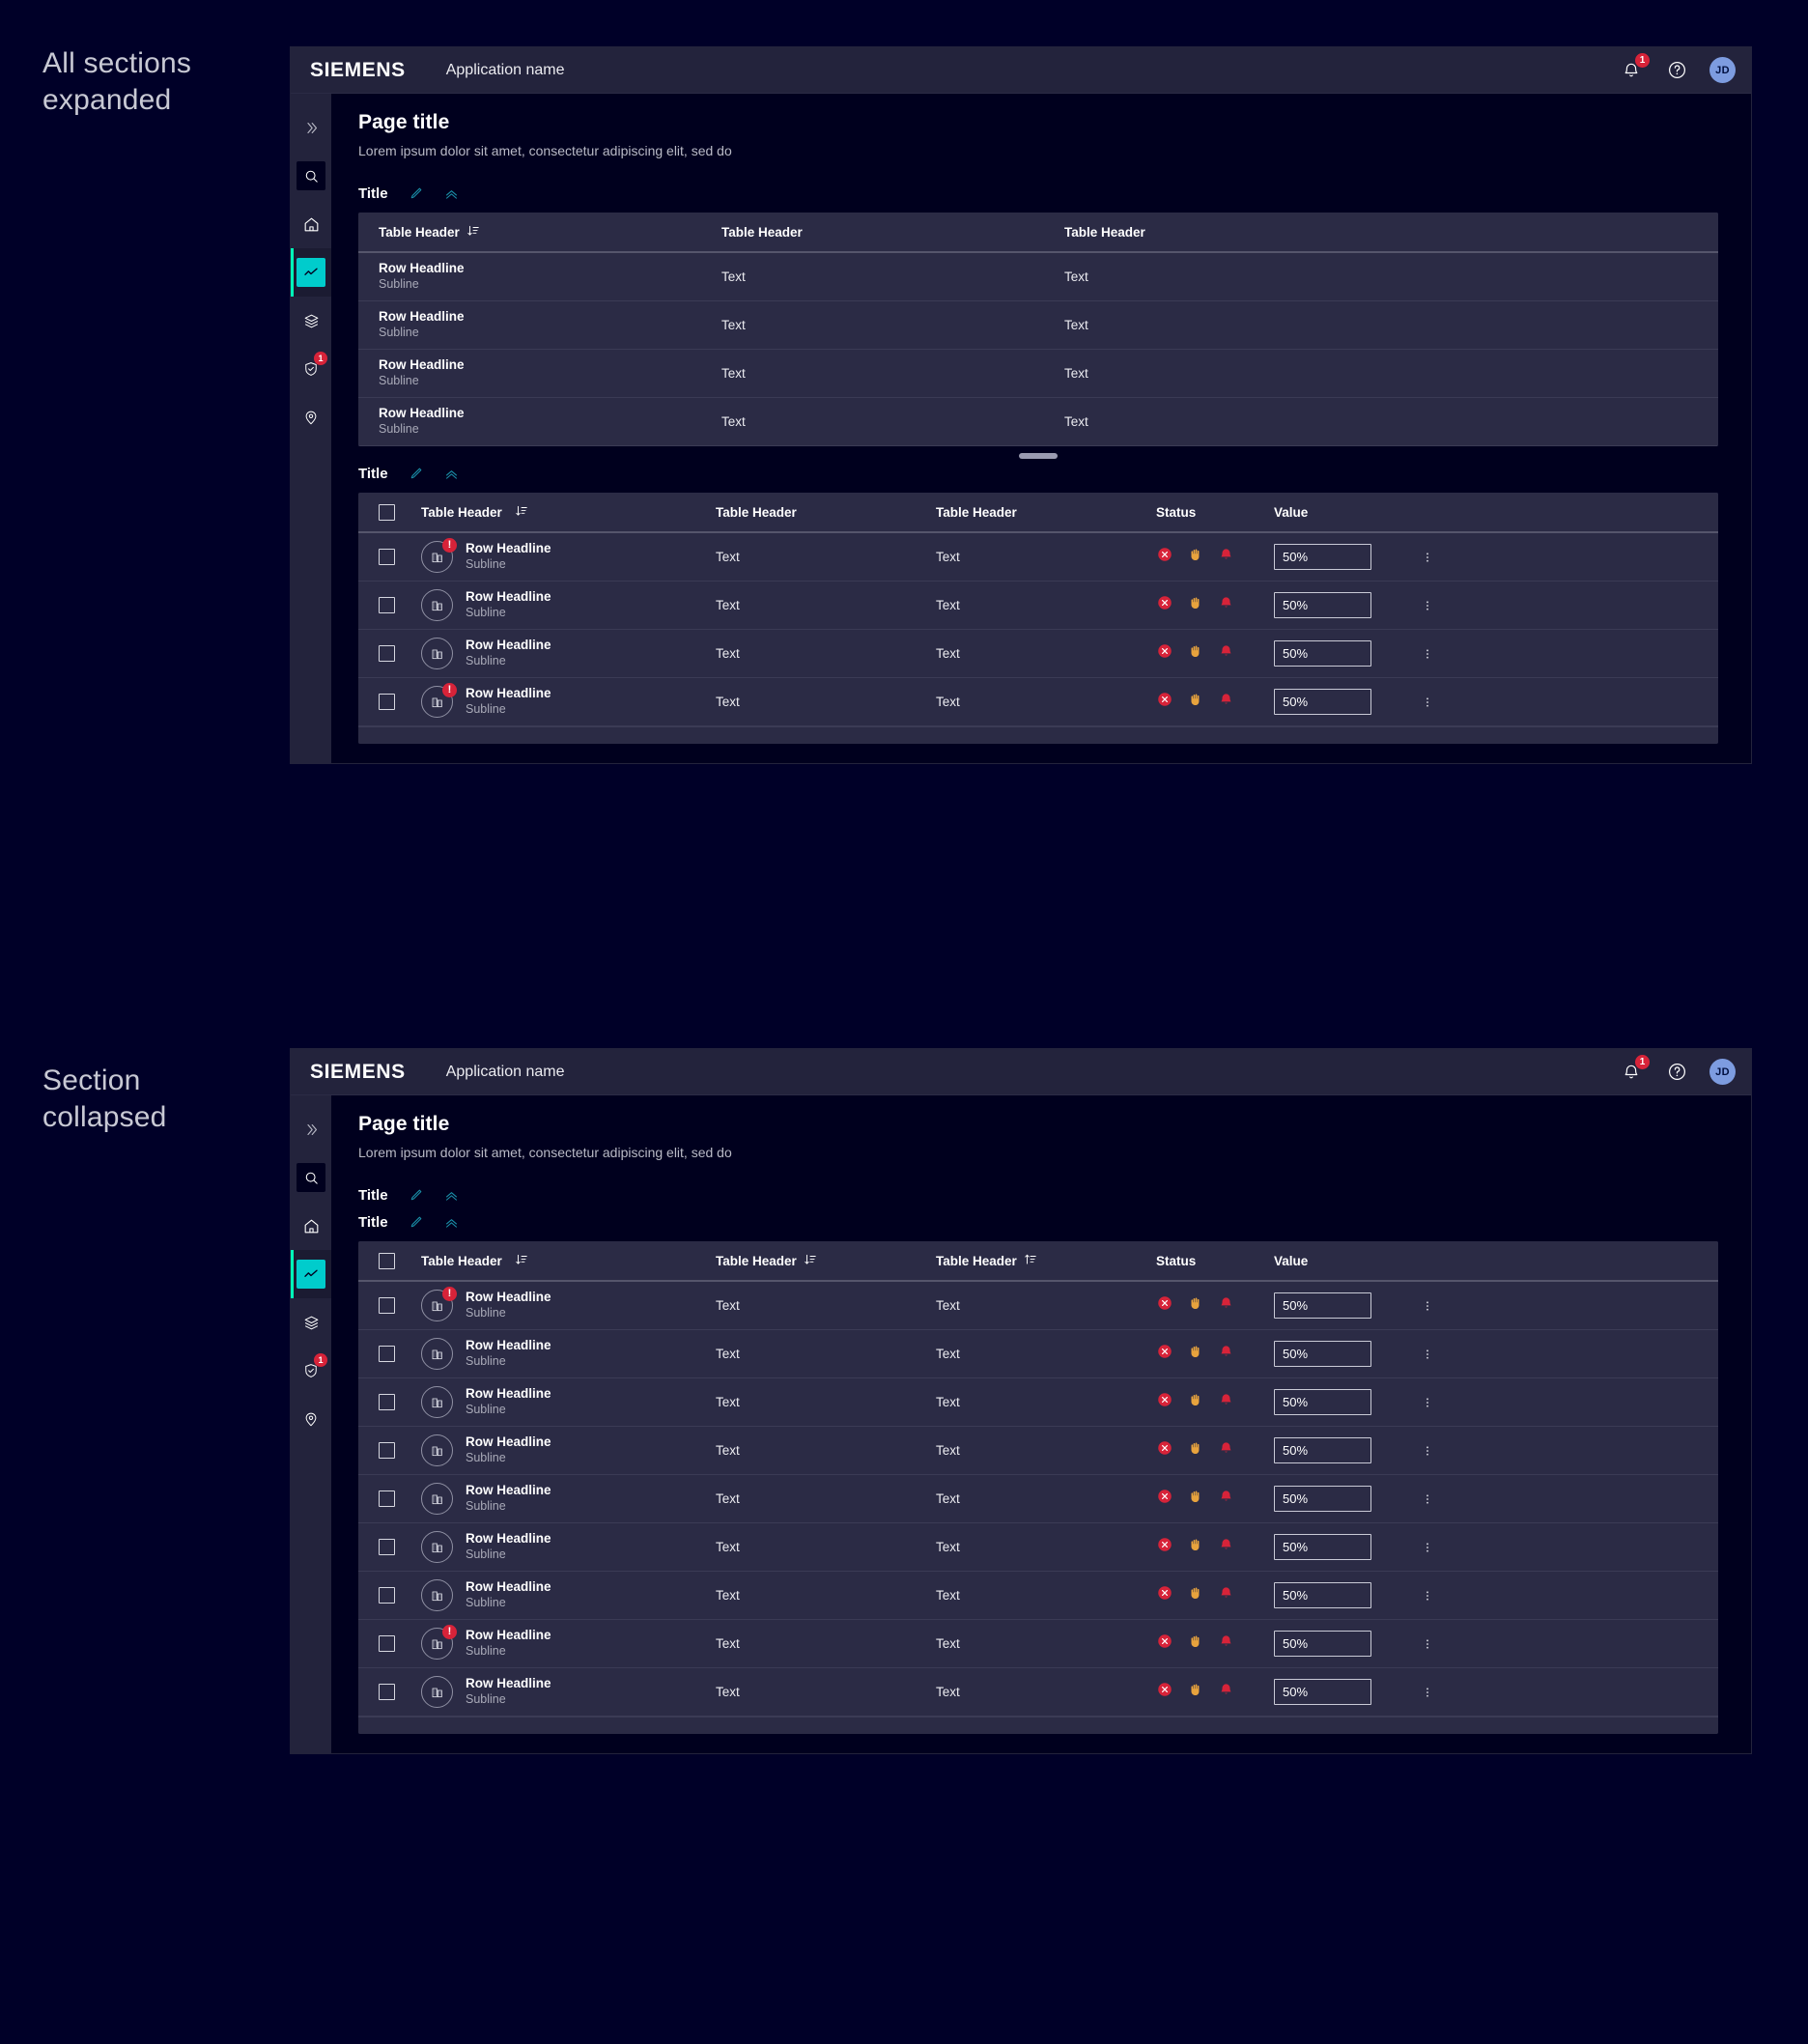  I want to click on select-all-checkbox, so click(387, 512).